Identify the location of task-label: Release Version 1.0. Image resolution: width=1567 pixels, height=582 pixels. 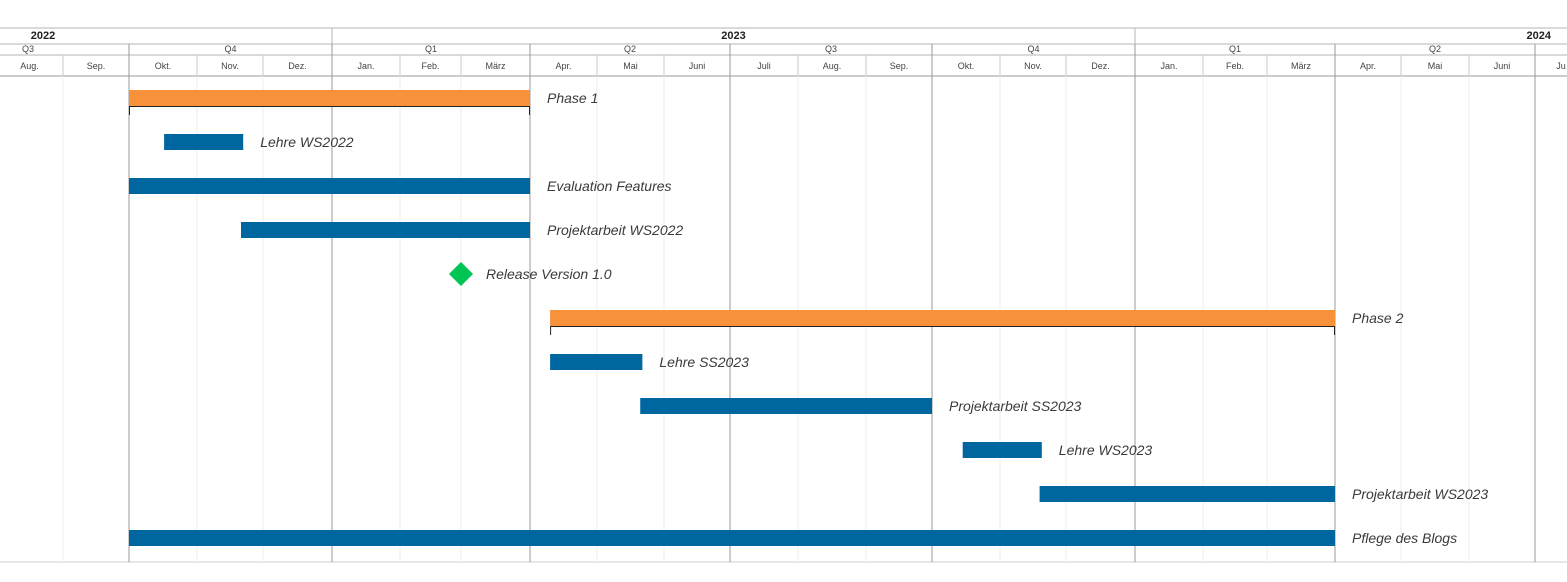
(549, 274).